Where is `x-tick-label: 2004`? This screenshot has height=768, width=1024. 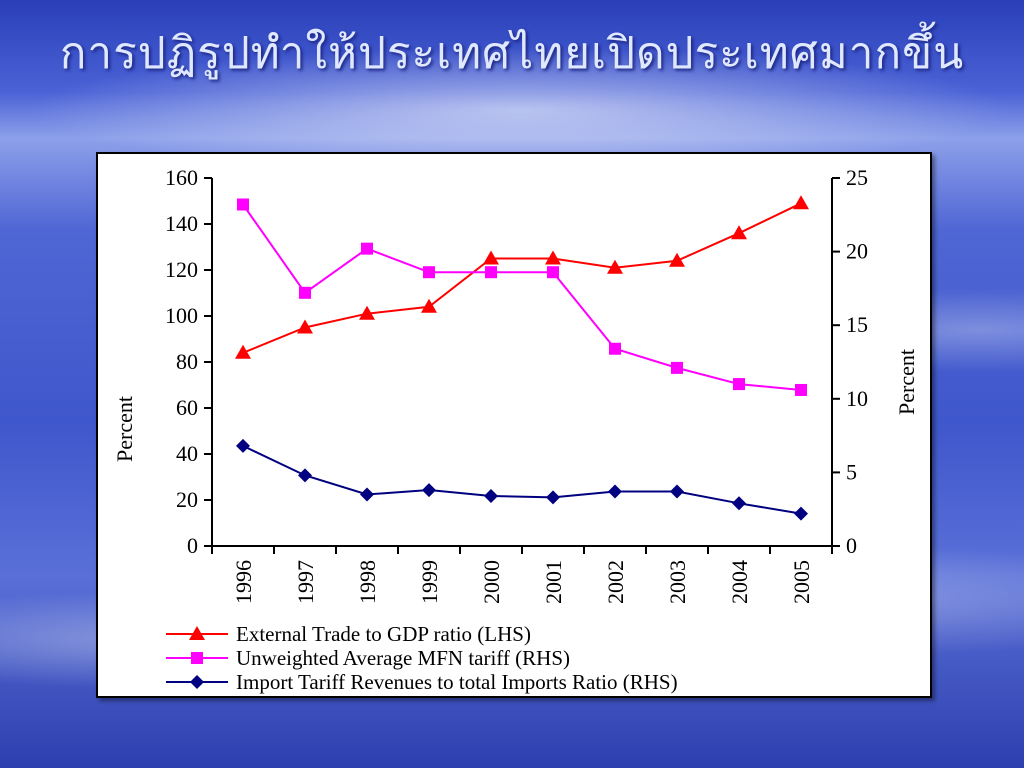 x-tick-label: 2004 is located at coordinates (739, 582).